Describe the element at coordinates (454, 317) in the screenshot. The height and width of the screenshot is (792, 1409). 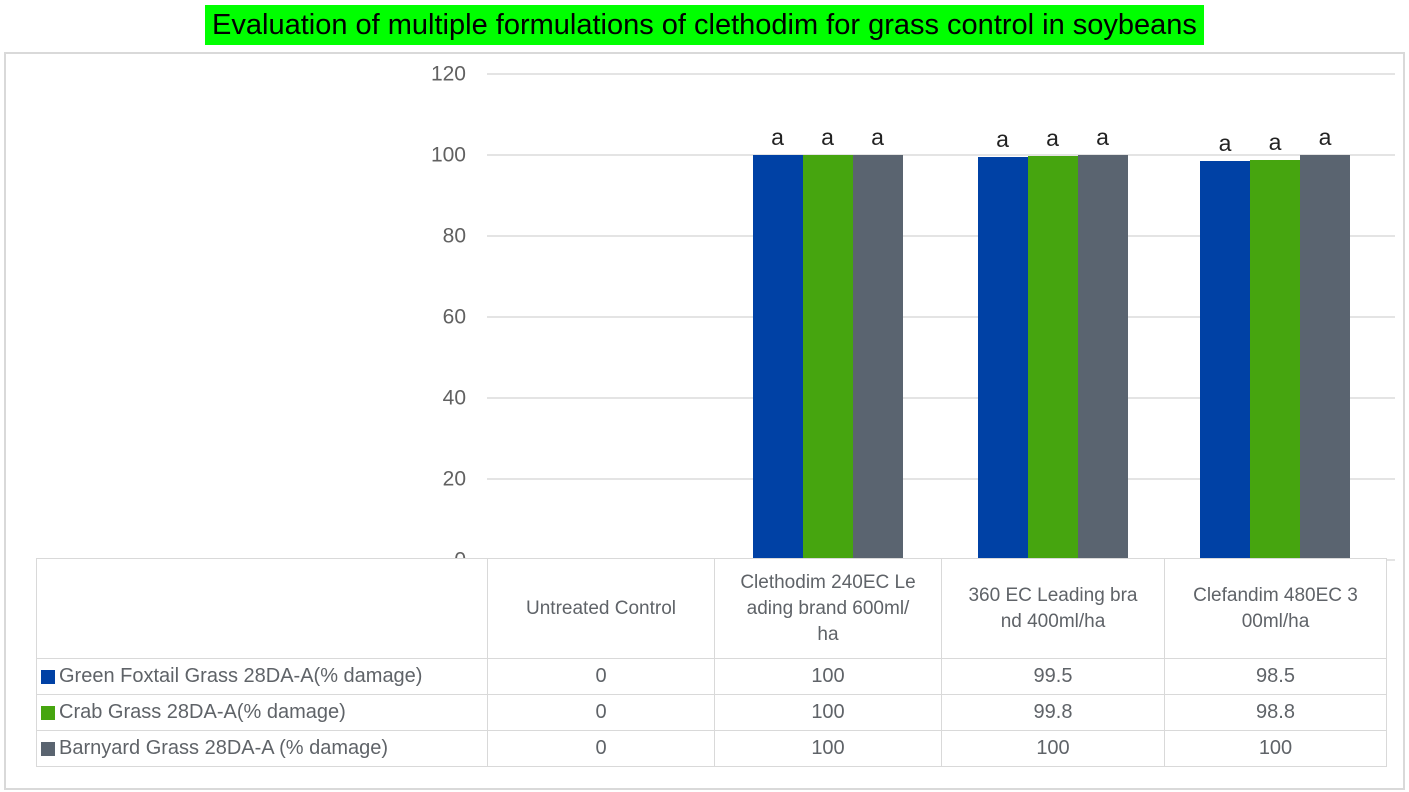
I see `y-axis-tick-label: 60` at that location.